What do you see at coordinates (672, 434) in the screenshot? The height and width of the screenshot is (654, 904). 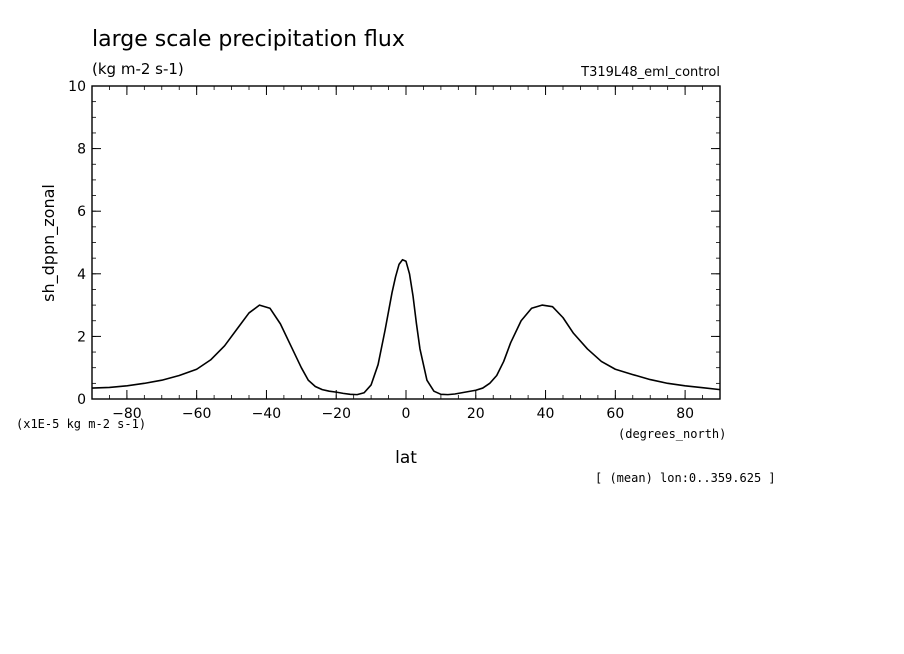 I see `x-axis-units: (degrees_north)` at bounding box center [672, 434].